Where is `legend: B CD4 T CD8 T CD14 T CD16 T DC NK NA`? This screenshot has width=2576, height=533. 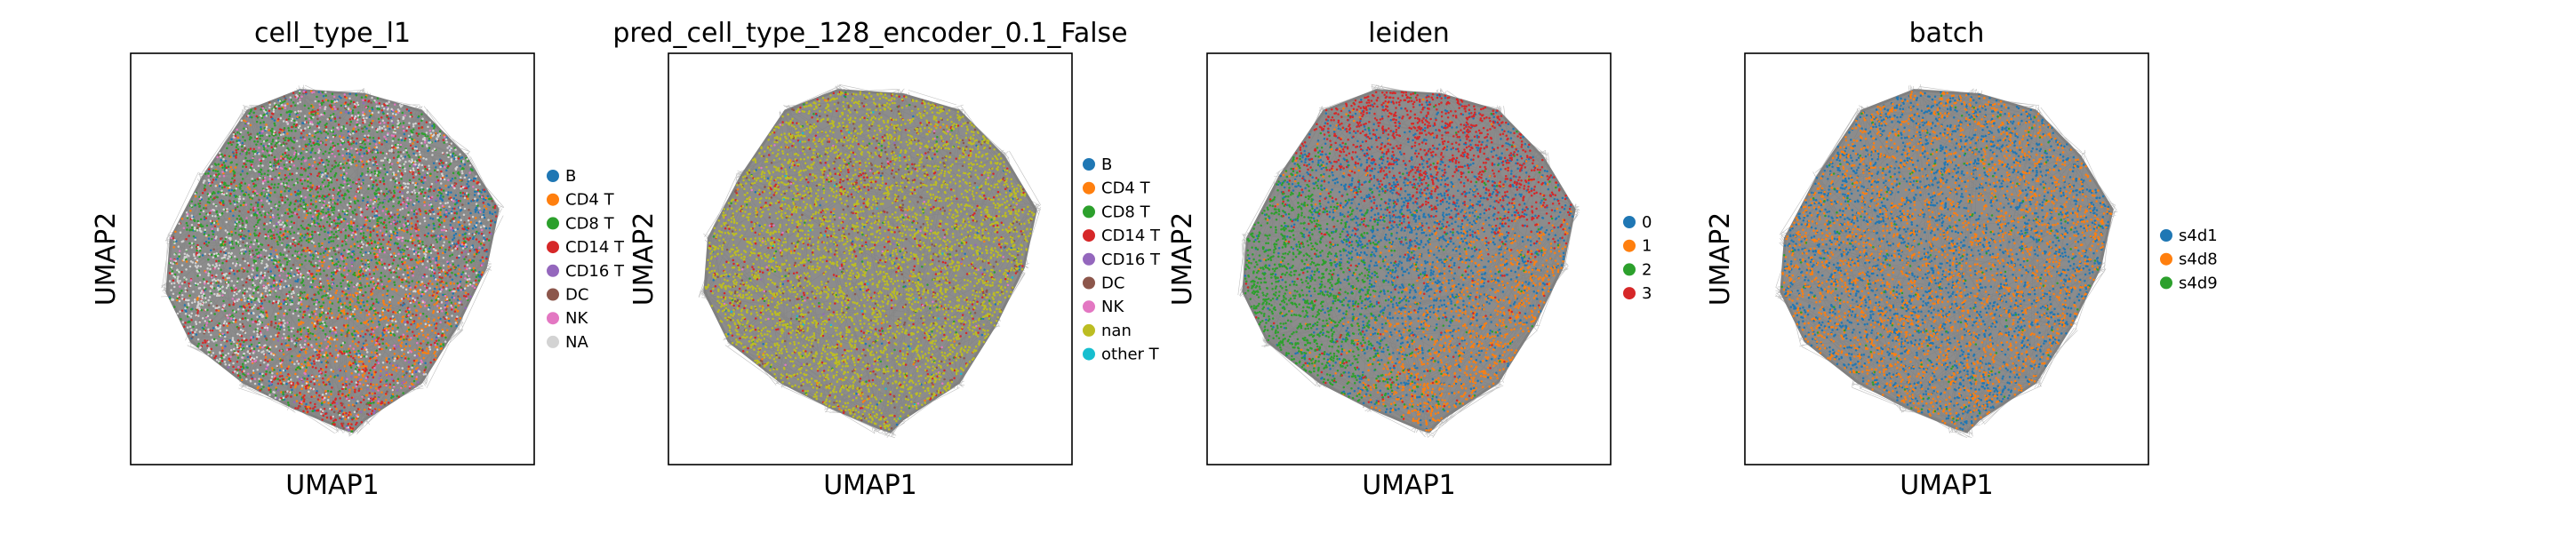 legend: B CD4 T CD8 T CD14 T CD16 T DC NK NA is located at coordinates (586, 259).